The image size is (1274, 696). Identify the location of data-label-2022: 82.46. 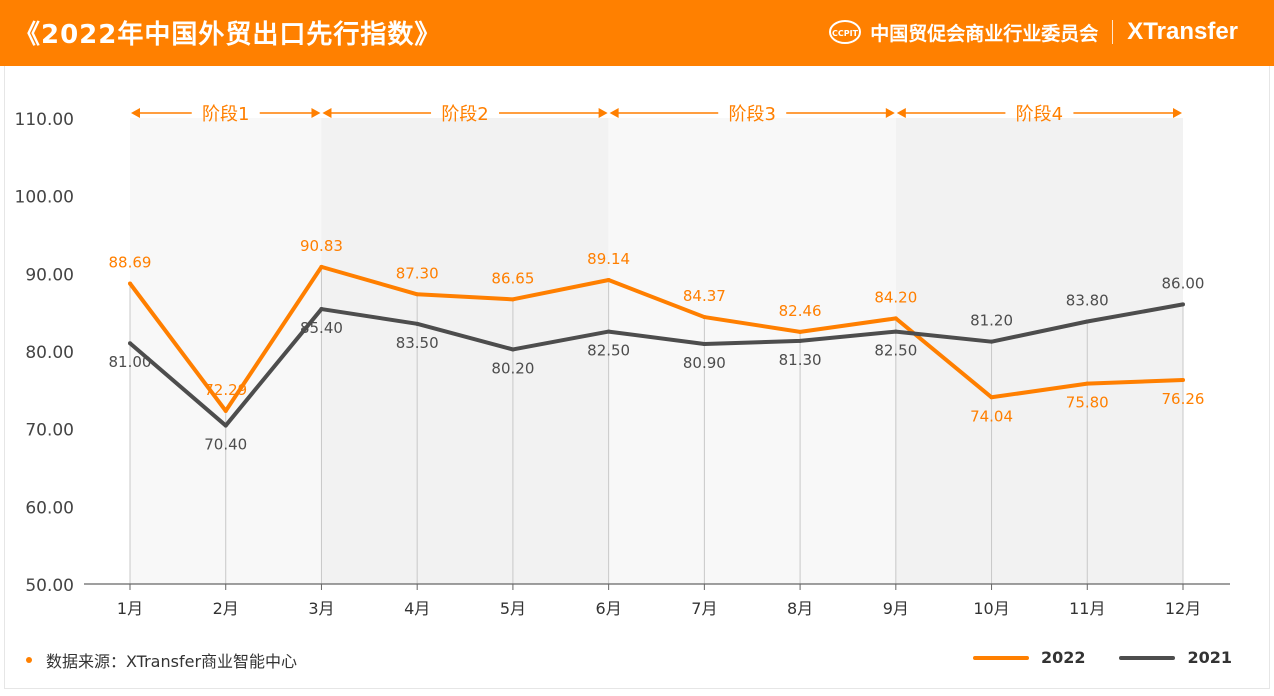
(800, 311).